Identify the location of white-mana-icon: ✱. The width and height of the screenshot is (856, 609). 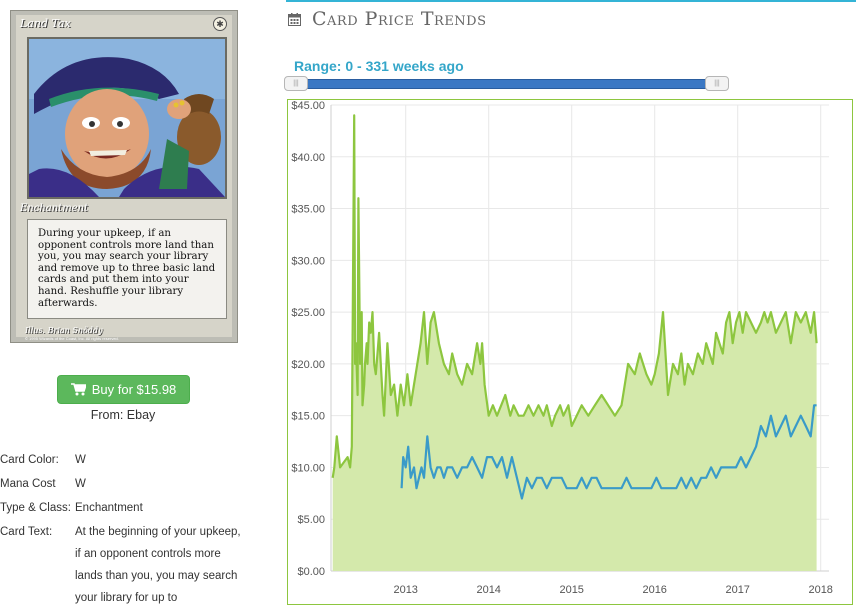
(220, 24).